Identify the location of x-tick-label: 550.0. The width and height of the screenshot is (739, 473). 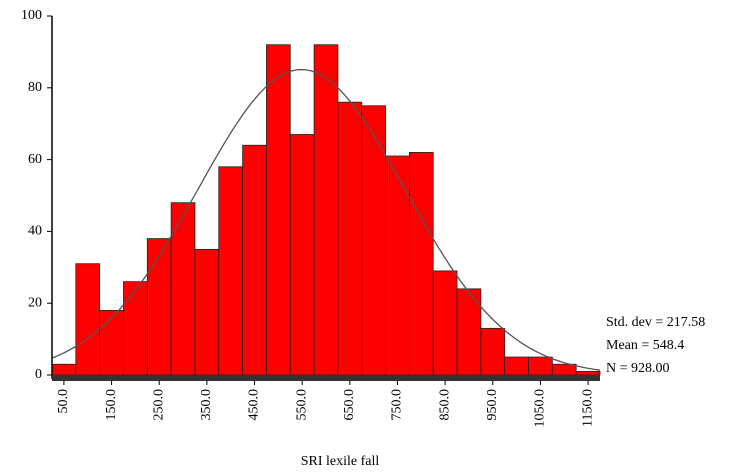
(301, 405).